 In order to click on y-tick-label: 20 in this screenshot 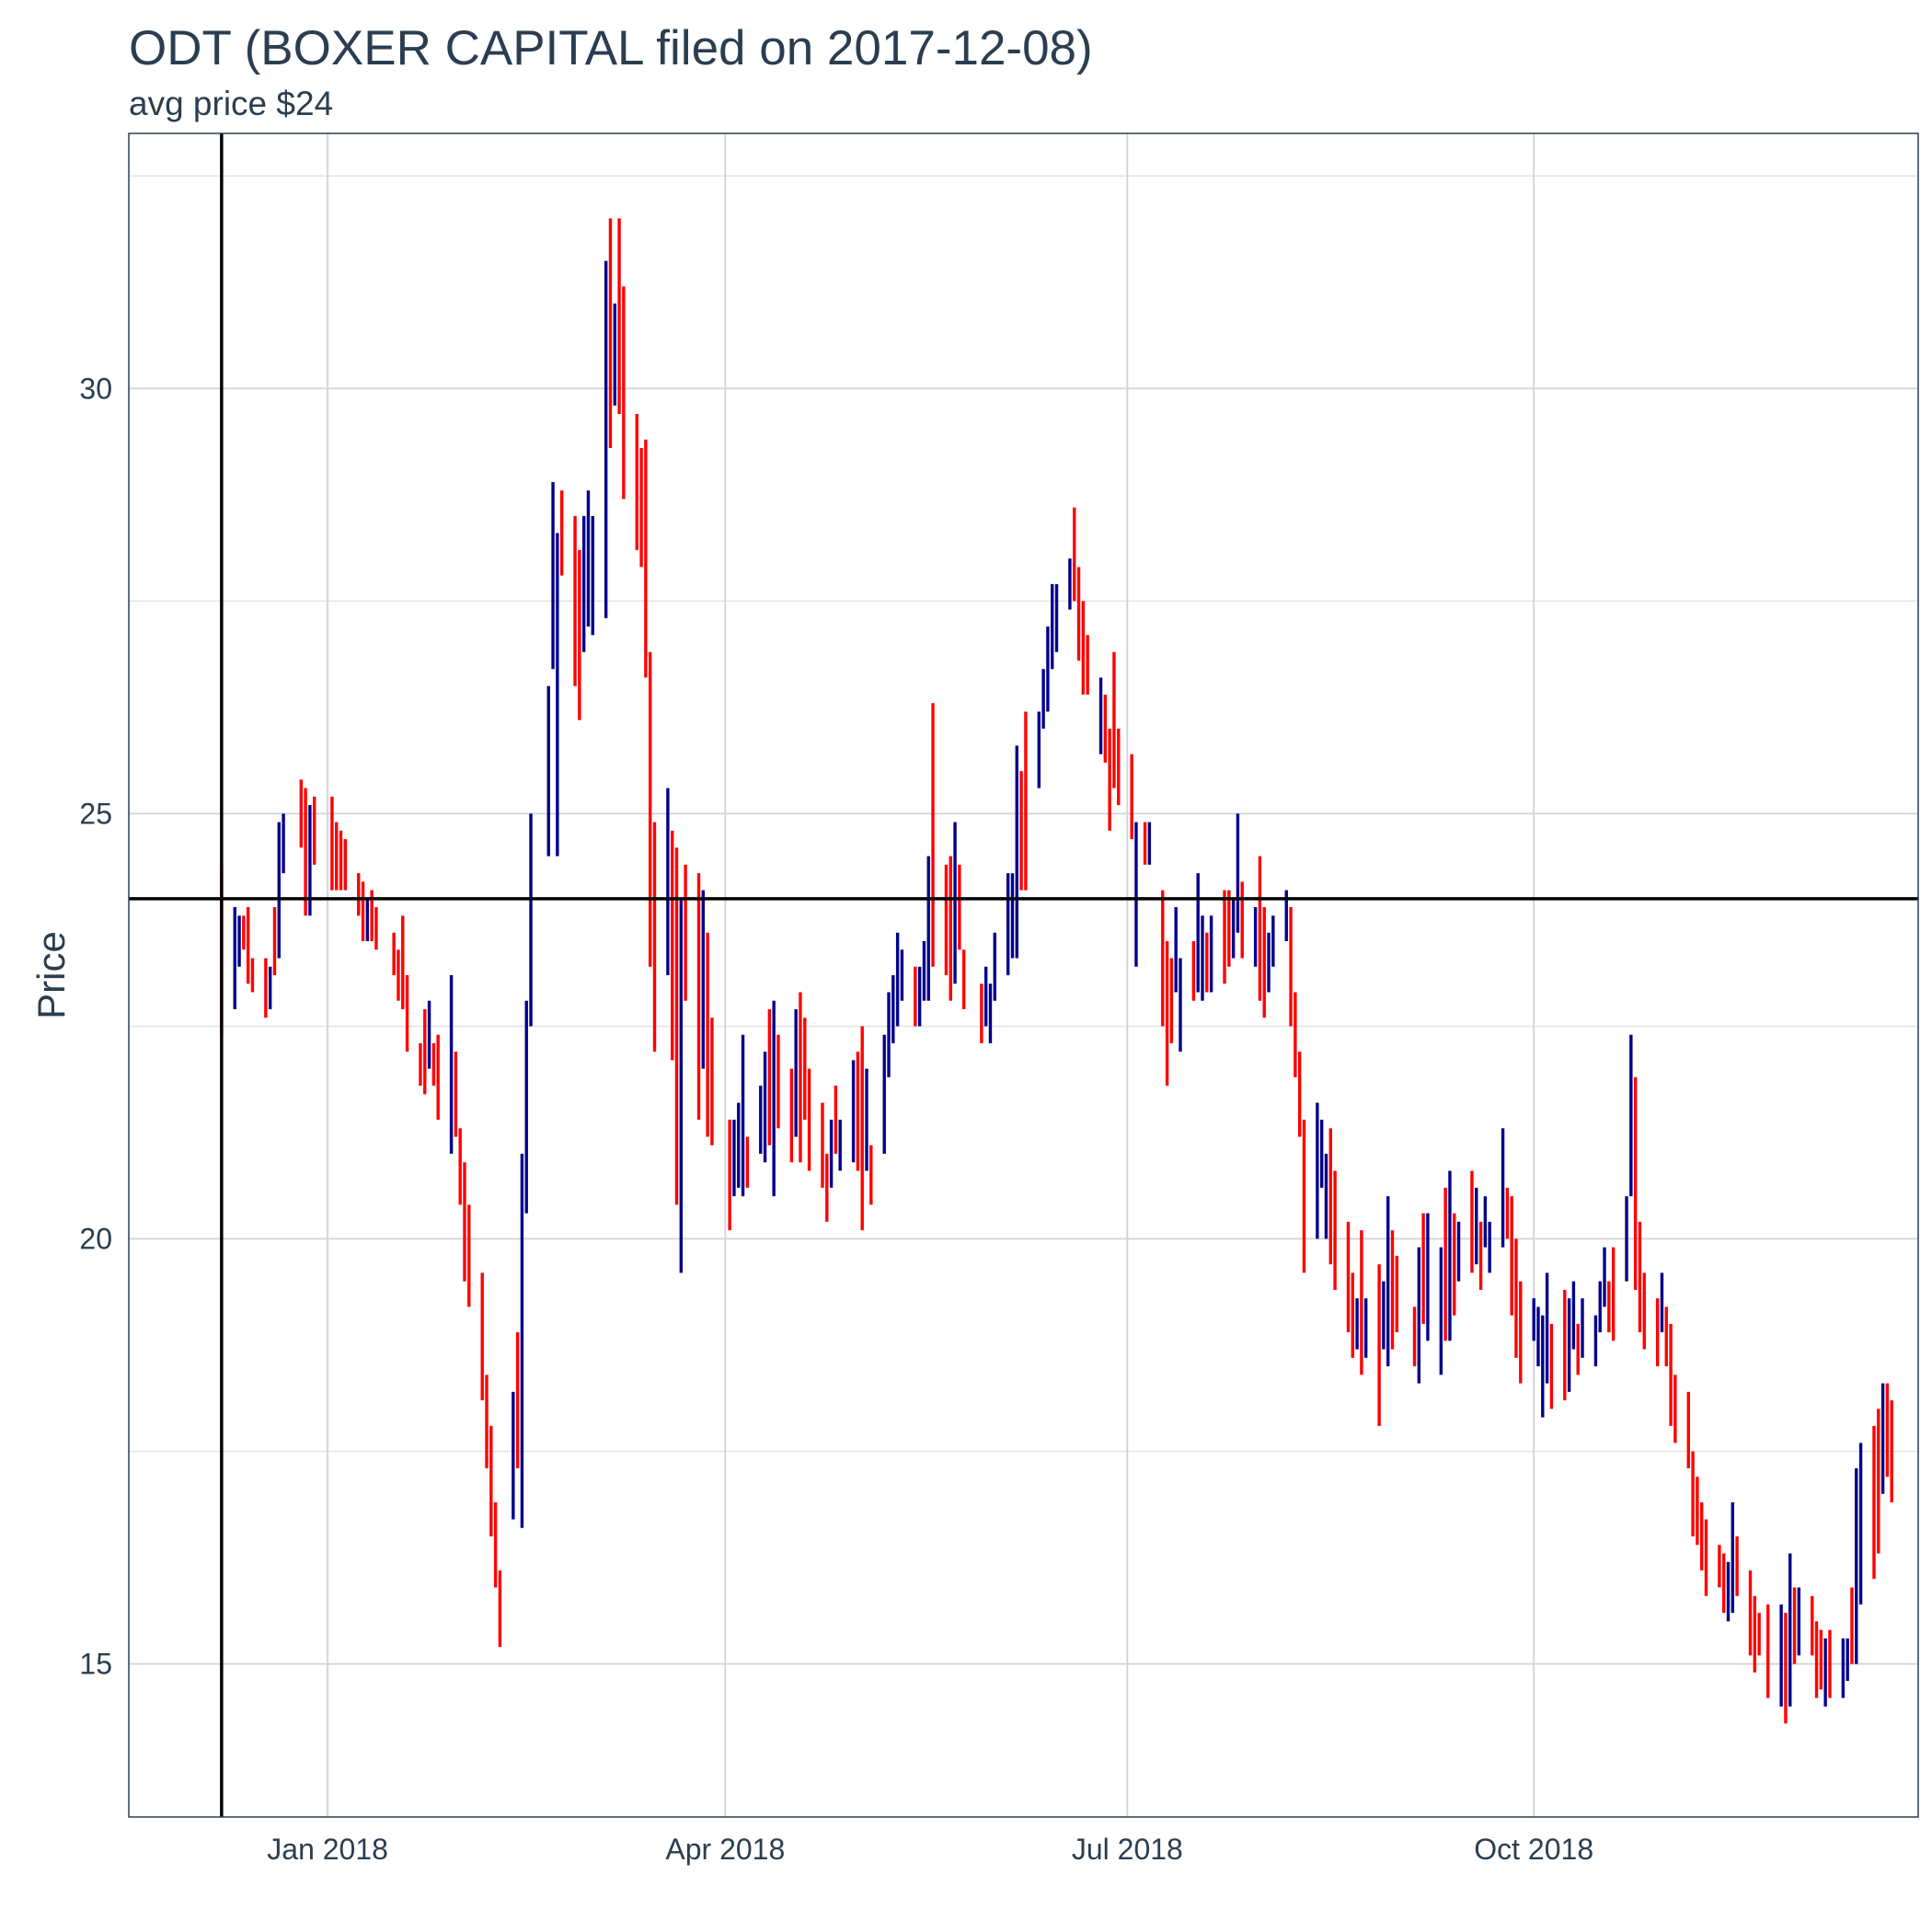, I will do `click(95, 1239)`.